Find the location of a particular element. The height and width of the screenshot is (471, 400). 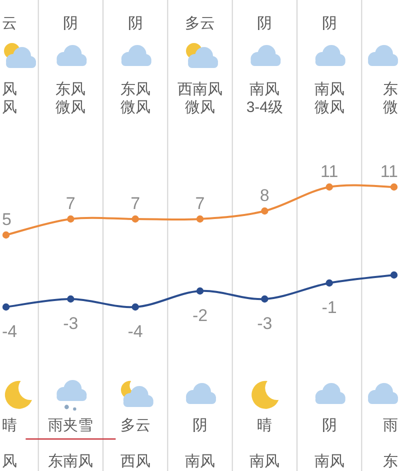

data-label: -1 is located at coordinates (329, 307).